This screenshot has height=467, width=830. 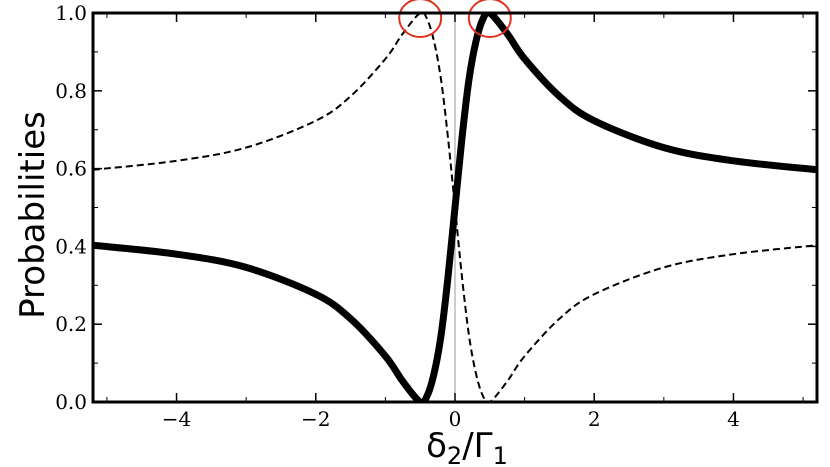 I want to click on x-tick-label: 4, so click(x=733, y=419).